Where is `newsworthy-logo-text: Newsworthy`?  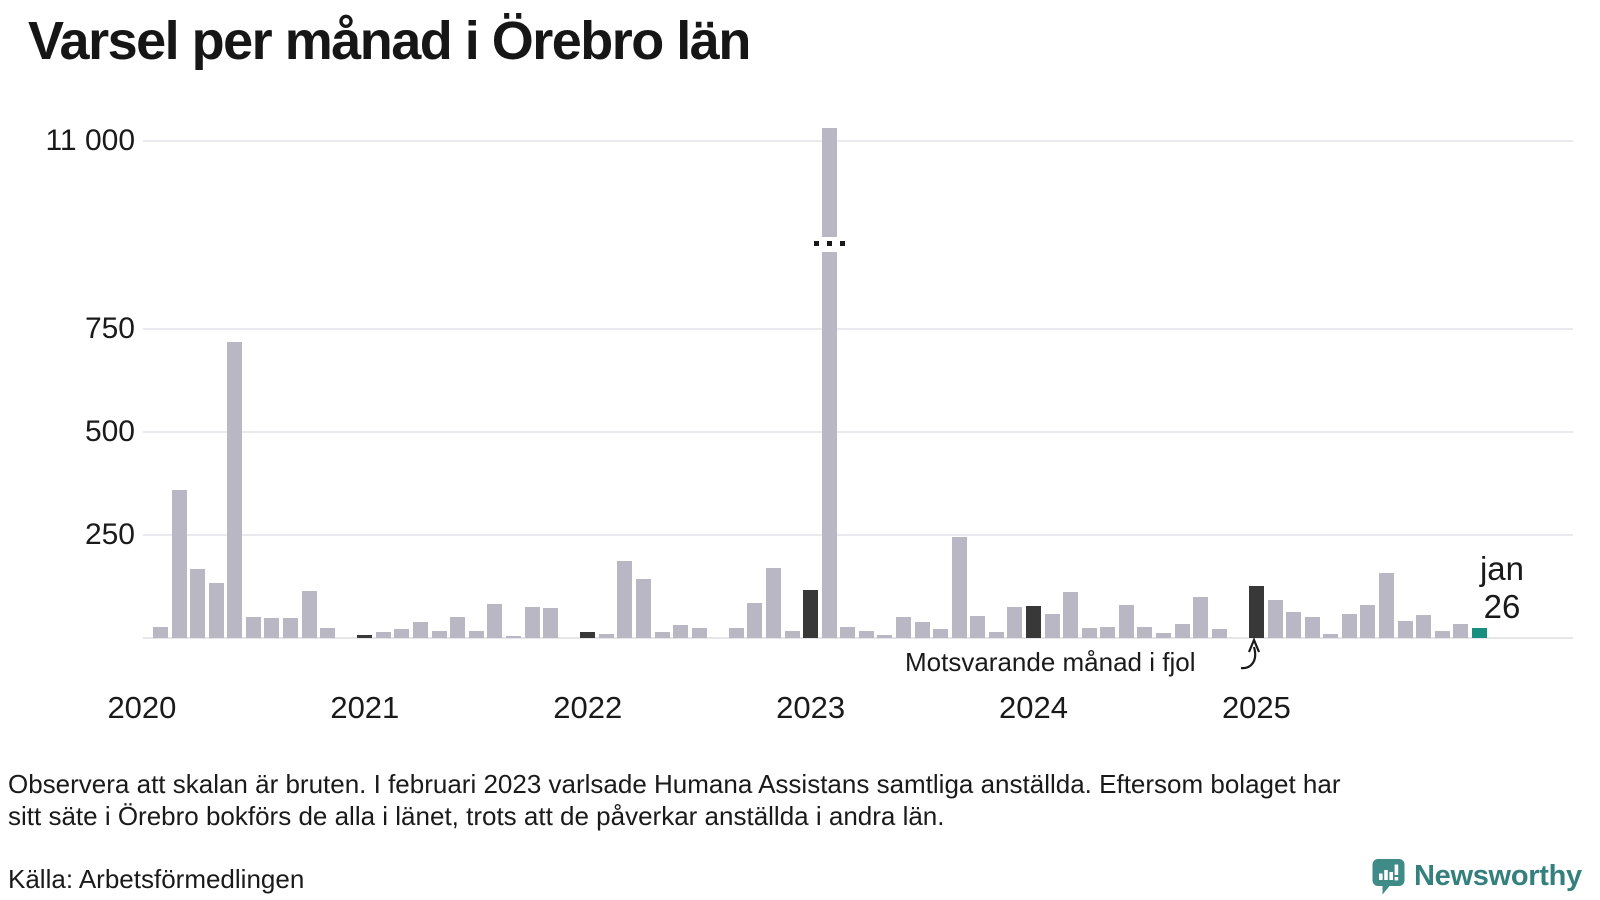 newsworthy-logo-text: Newsworthy is located at coordinates (1498, 876).